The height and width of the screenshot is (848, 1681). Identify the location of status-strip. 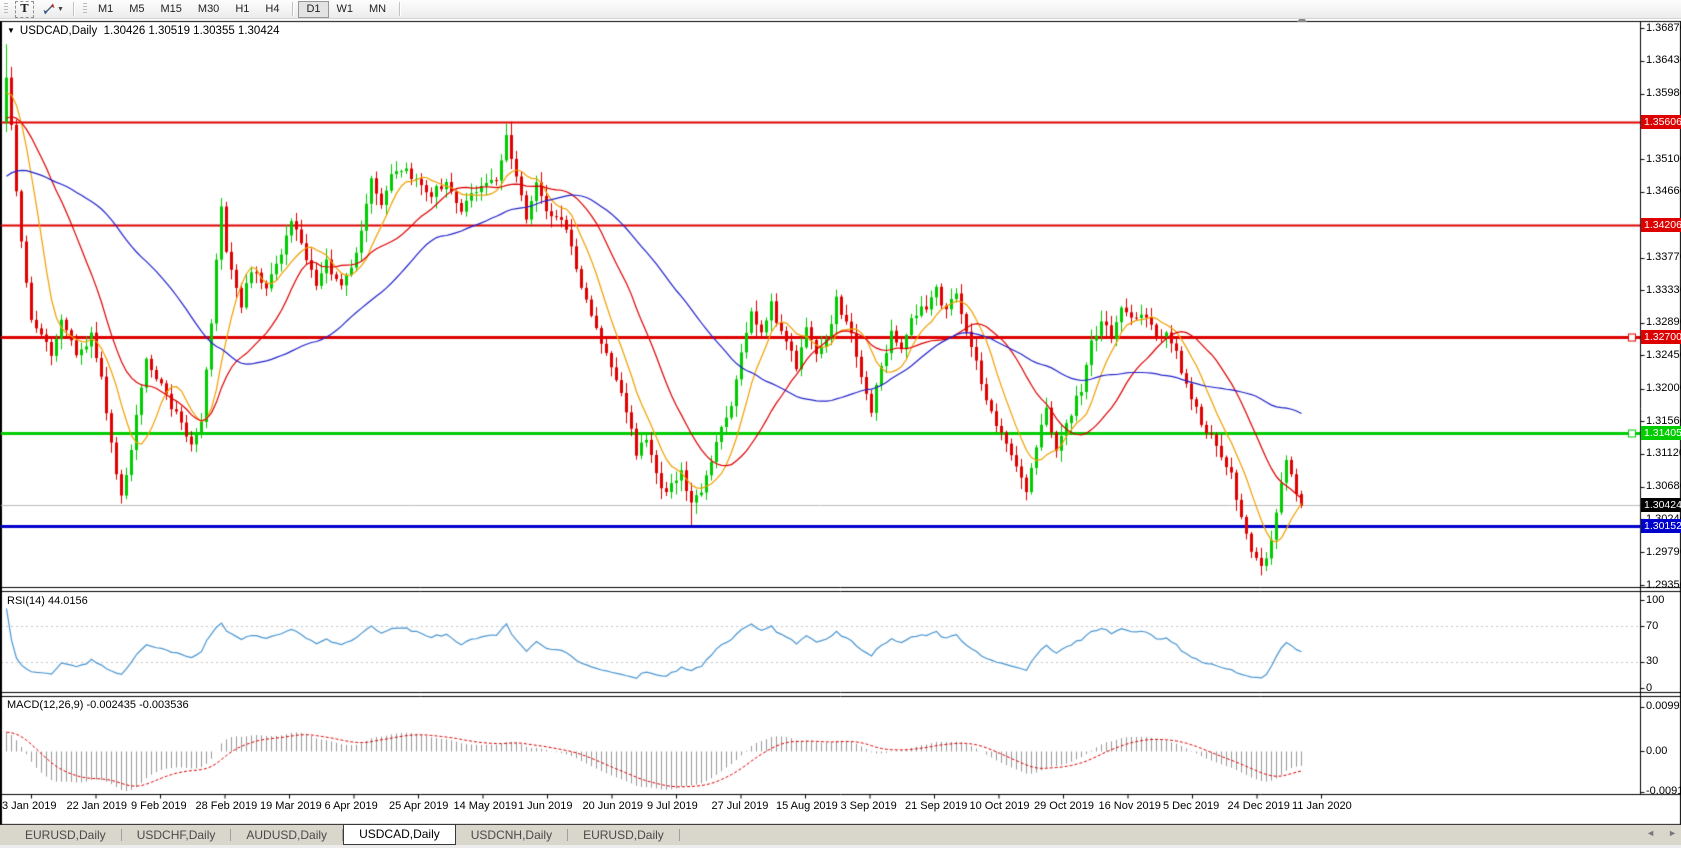
(840, 846).